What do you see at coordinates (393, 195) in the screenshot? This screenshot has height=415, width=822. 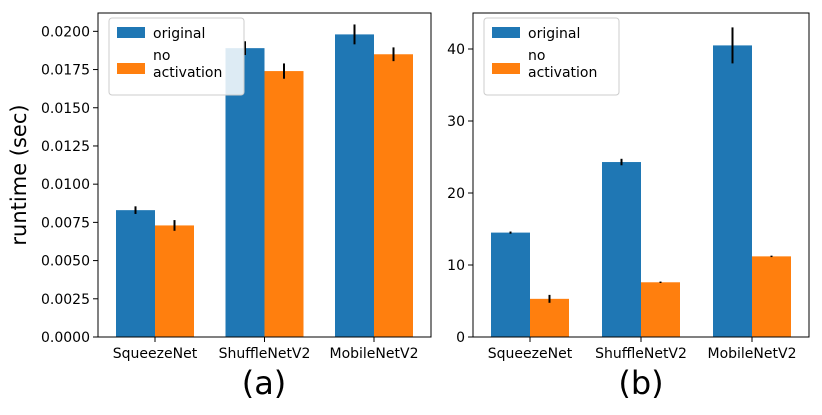 I see `bar-a-no-activation-mobilenetv2` at bounding box center [393, 195].